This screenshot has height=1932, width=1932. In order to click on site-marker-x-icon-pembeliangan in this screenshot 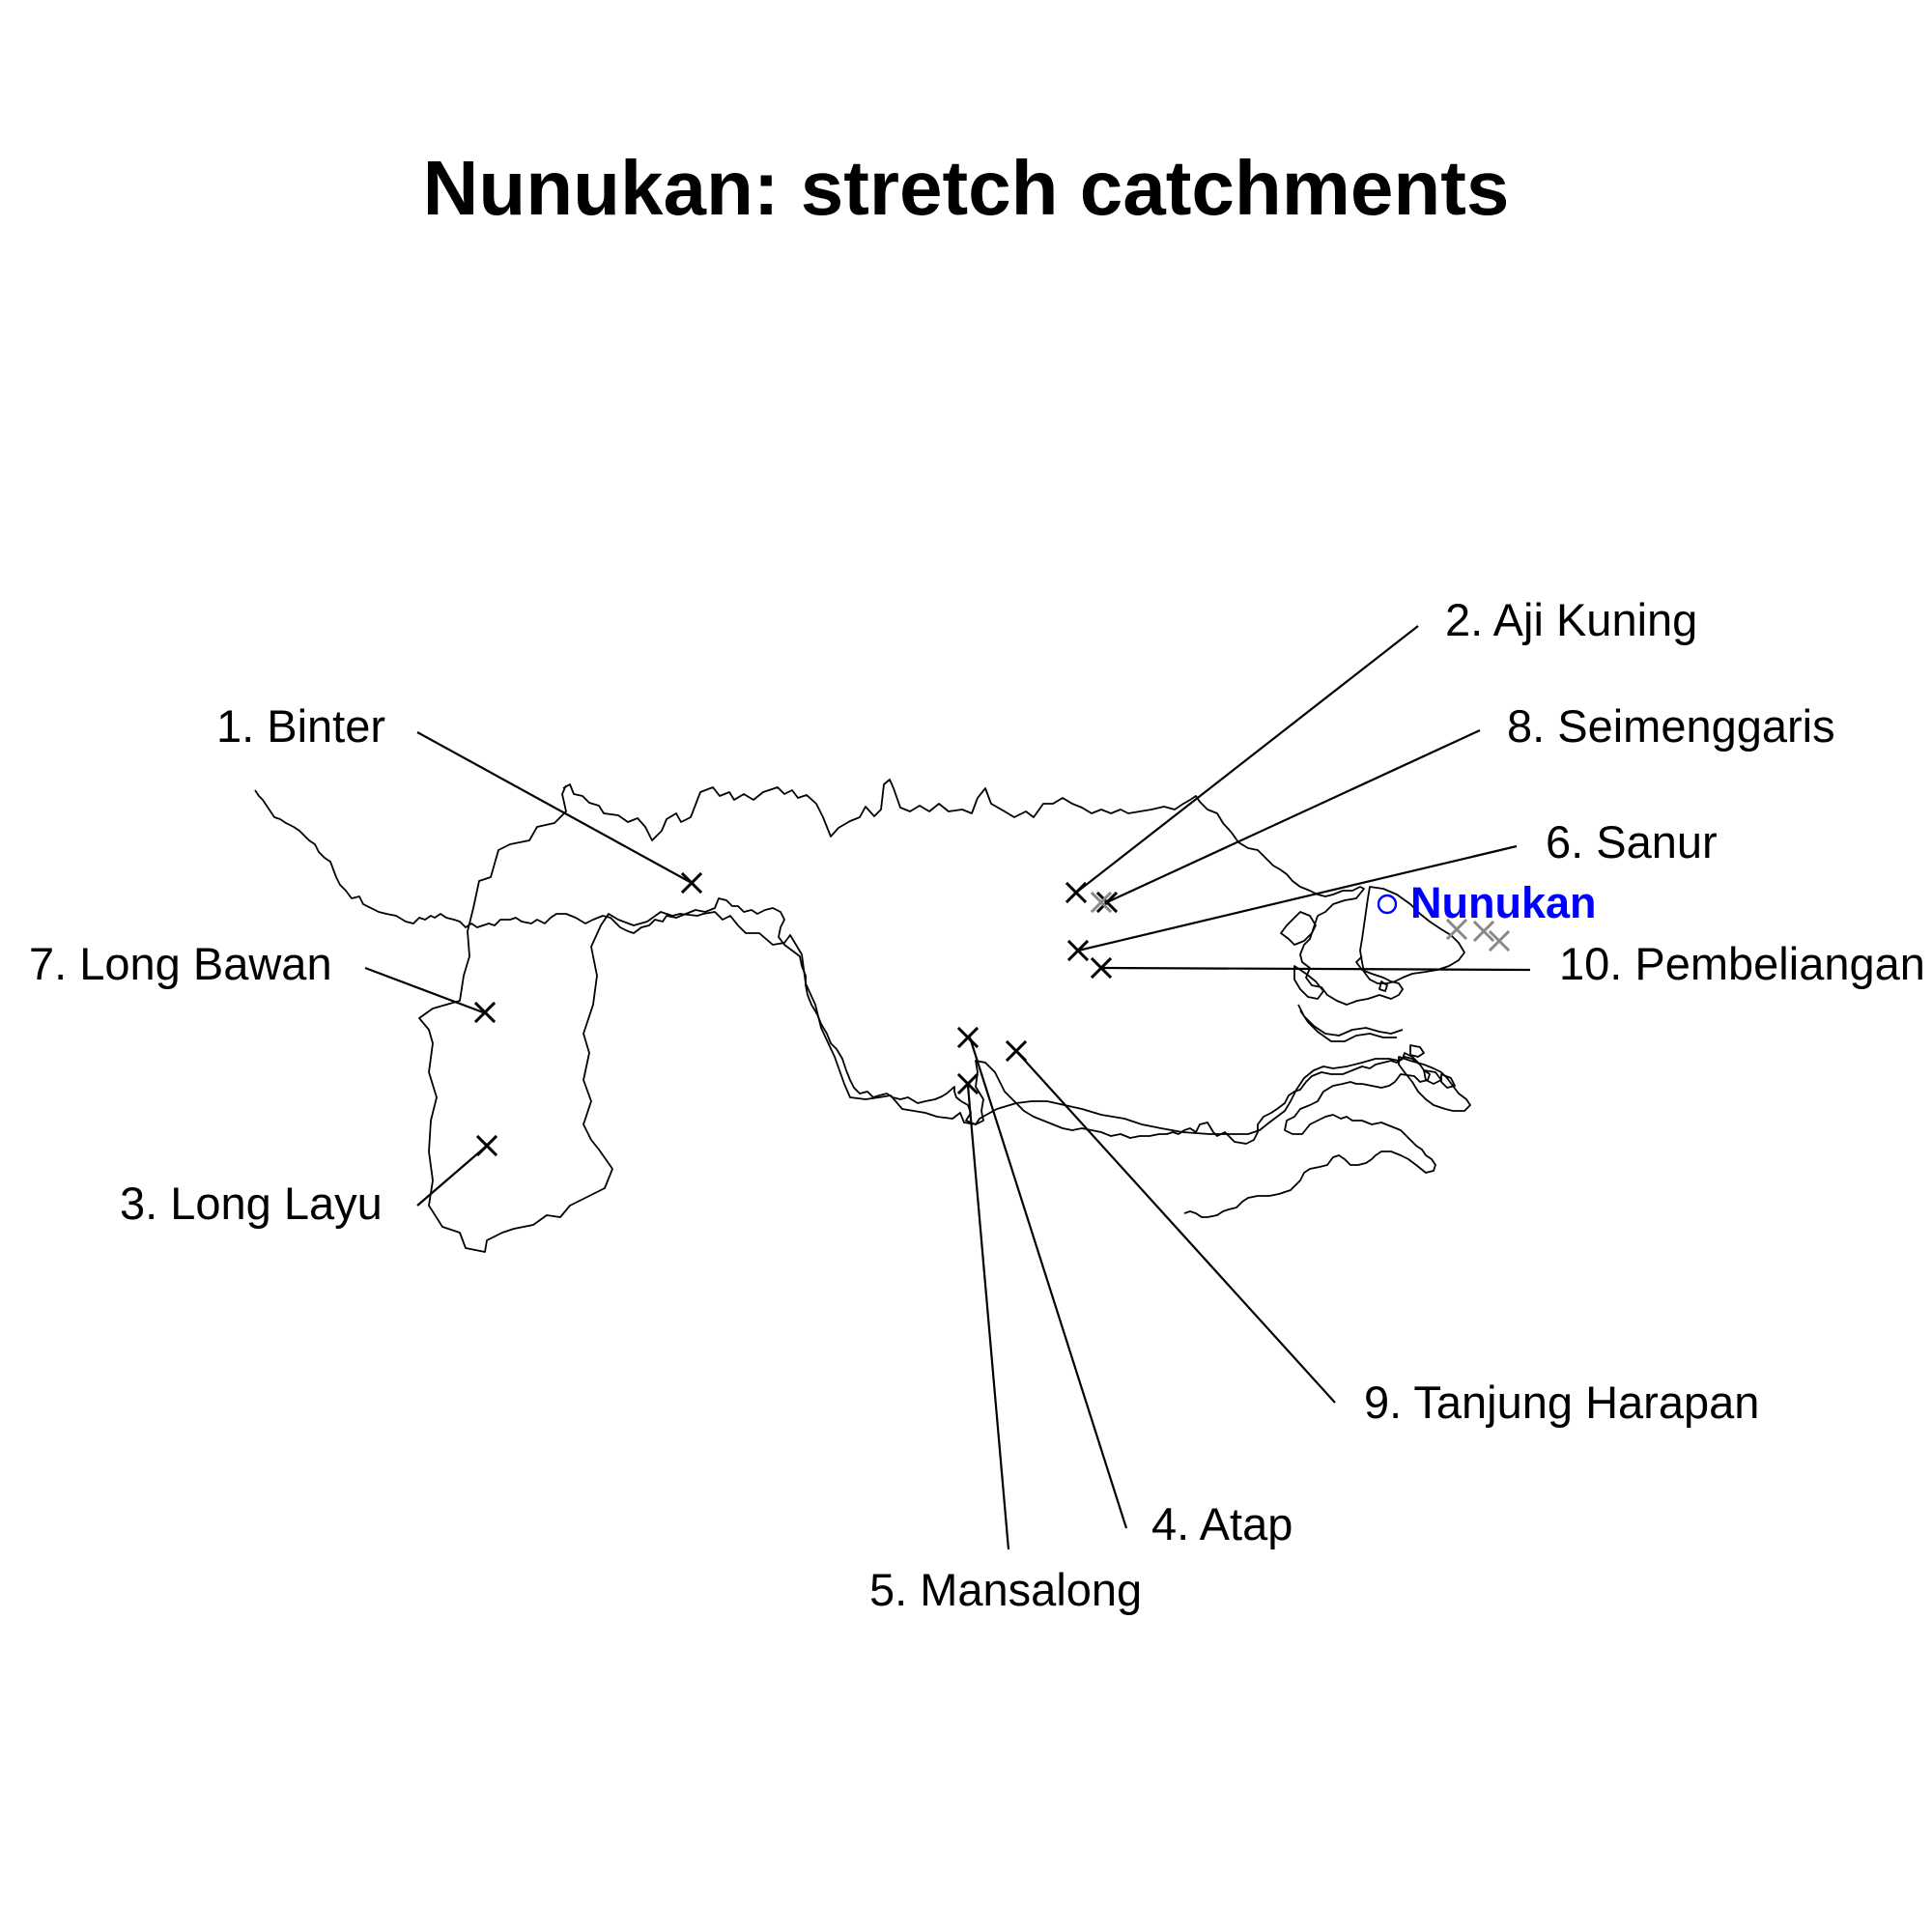, I will do `click(1101, 968)`.